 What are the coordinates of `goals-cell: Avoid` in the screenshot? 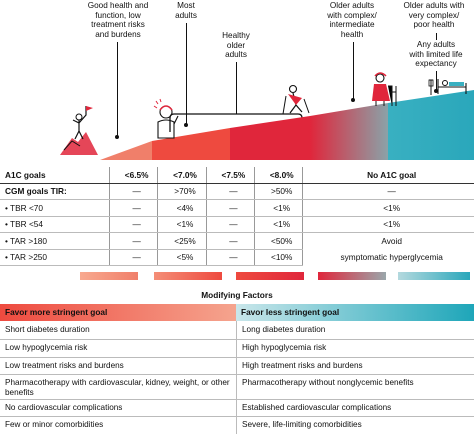 It's located at (388, 240).